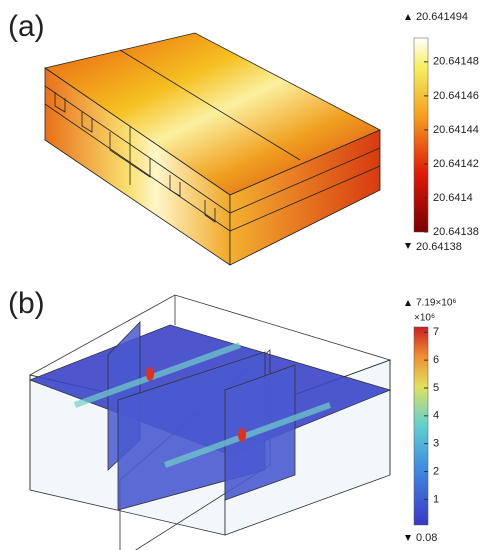 Image resolution: width=481 pixels, height=550 pixels. Describe the element at coordinates (436, 388) in the screenshot. I see `colorbar-tick-label: 5` at that location.